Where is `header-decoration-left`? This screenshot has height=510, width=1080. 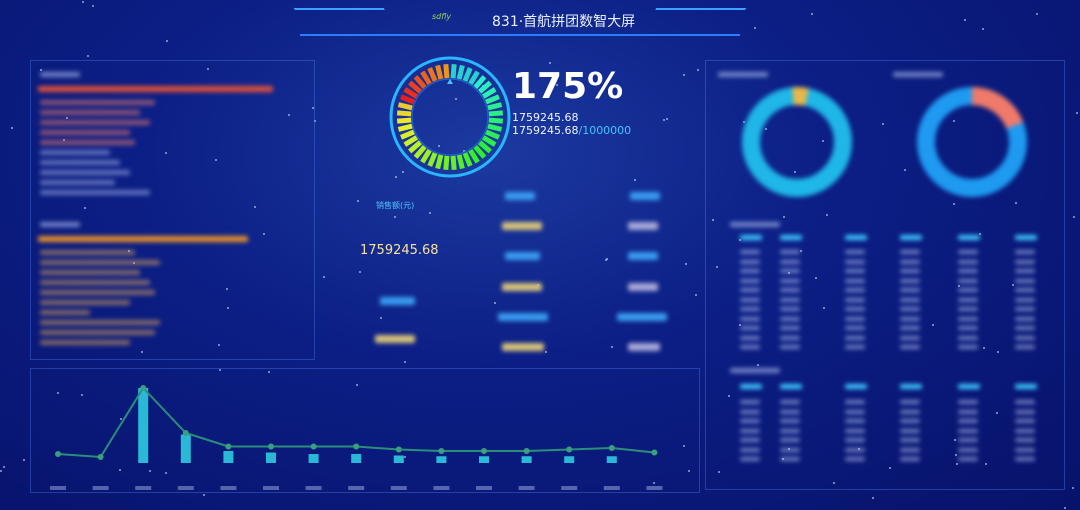 header-decoration-left is located at coordinates (345, 19).